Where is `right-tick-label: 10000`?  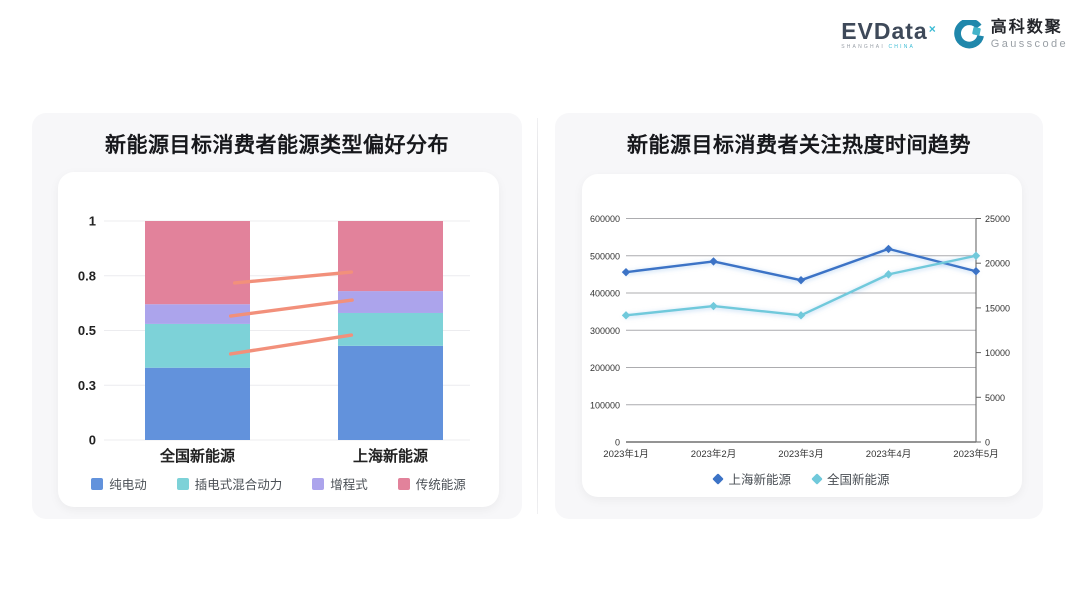
right-tick-label: 10000 is located at coordinates (997, 353).